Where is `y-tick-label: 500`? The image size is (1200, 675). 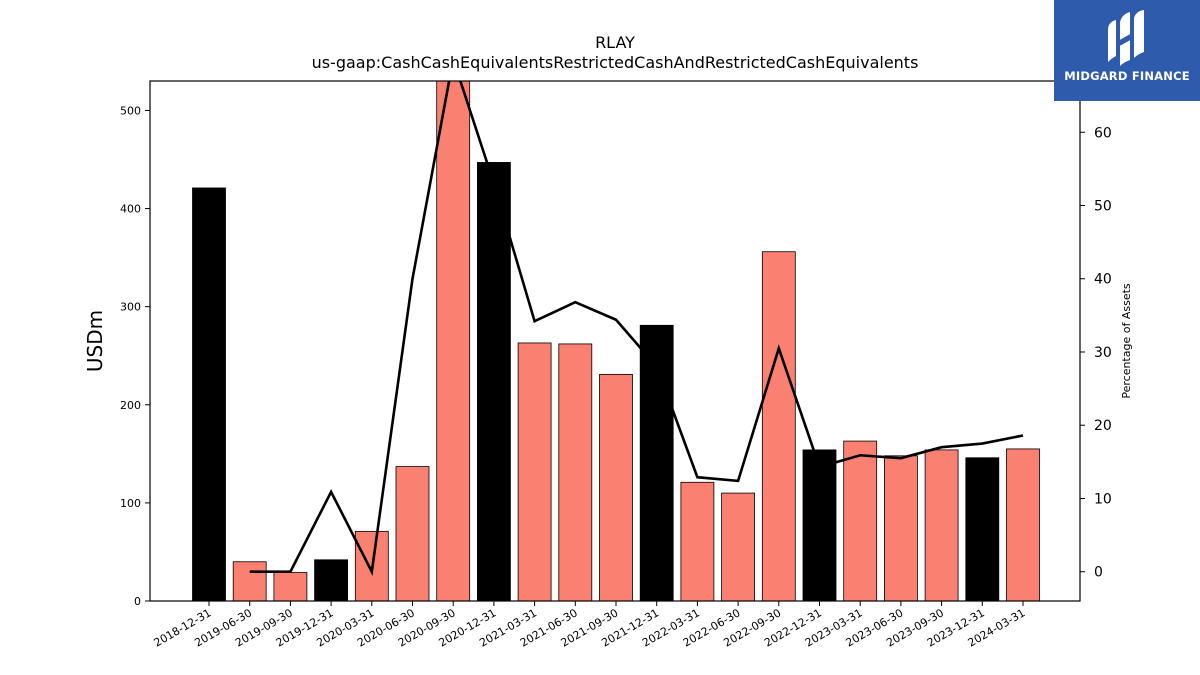 y-tick-label: 500 is located at coordinates (130, 110).